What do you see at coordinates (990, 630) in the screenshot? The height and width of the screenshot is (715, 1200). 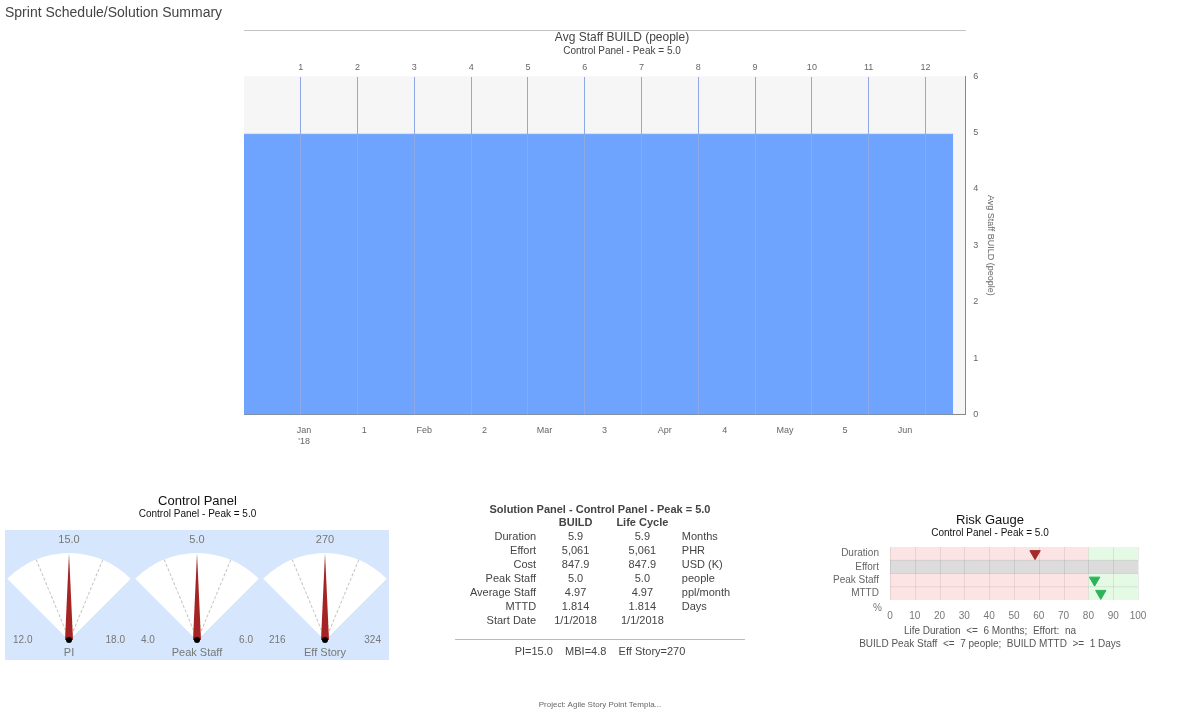 I see `text: Life Duration <= 6 Months; Effort: na` at bounding box center [990, 630].